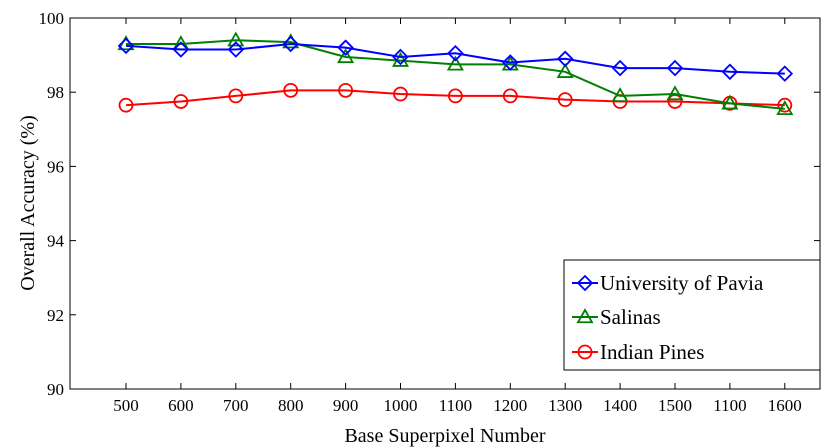  Describe the element at coordinates (52, 18) in the screenshot. I see `y-tick-label: 100` at that location.